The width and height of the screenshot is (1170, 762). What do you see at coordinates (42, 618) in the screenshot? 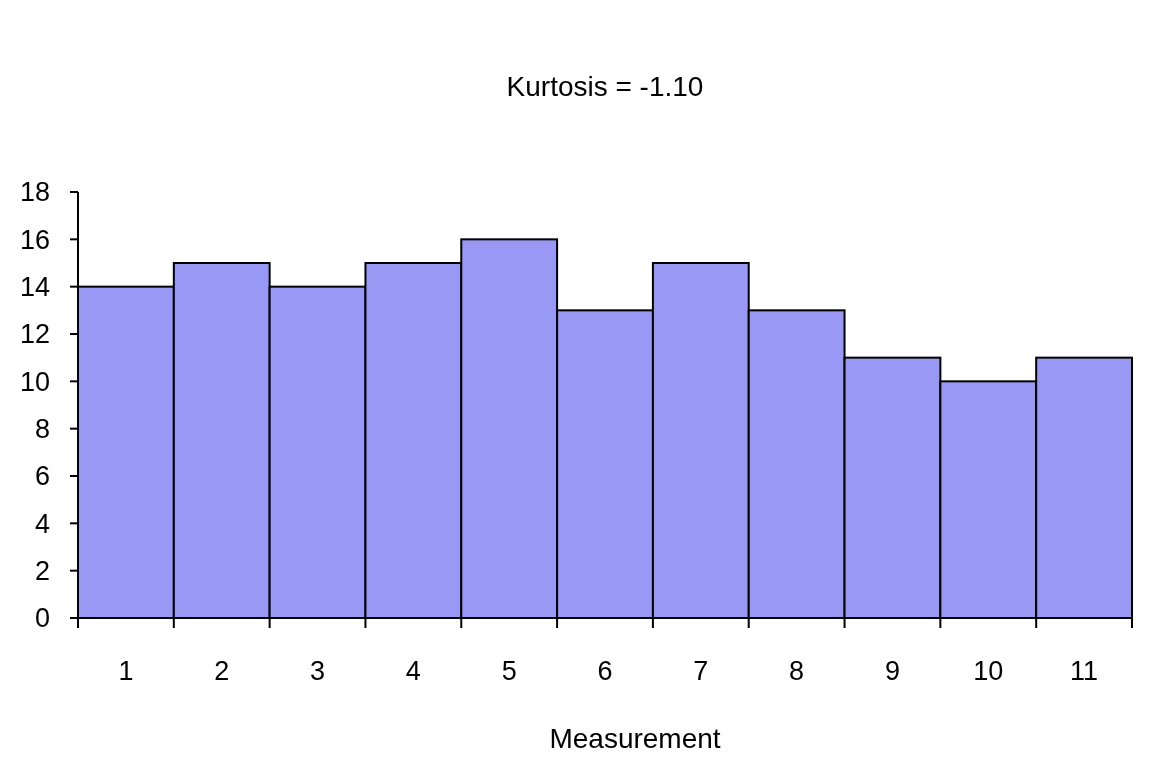
I see `y-tick-label: 0` at bounding box center [42, 618].